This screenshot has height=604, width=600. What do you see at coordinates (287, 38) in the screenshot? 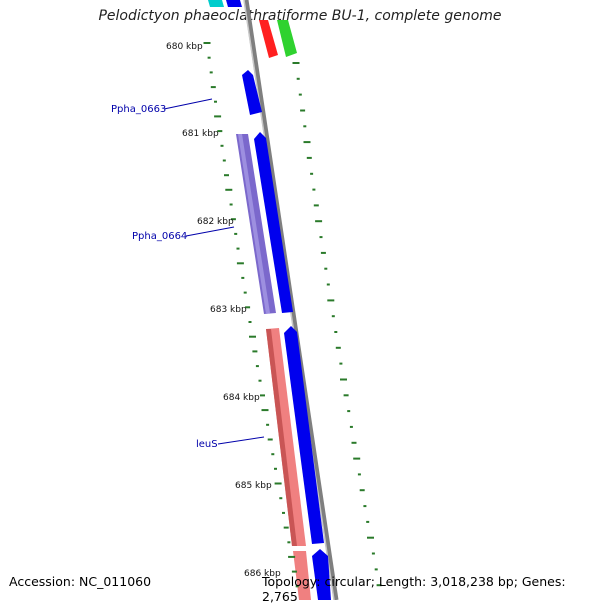
I see `feature-green-top` at bounding box center [287, 38].